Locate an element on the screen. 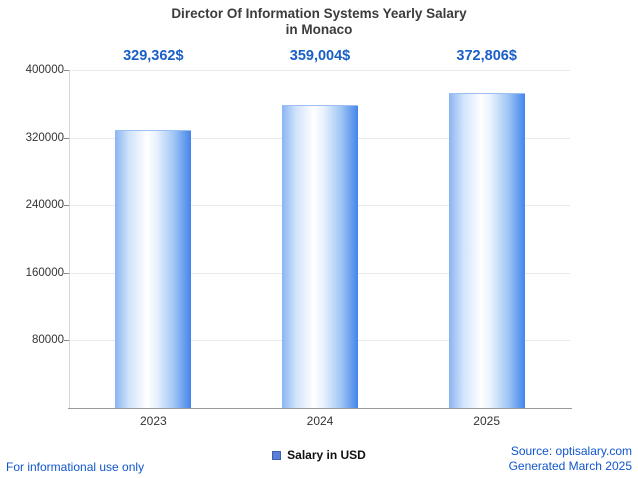  legend: Salary in USD is located at coordinates (319, 455).